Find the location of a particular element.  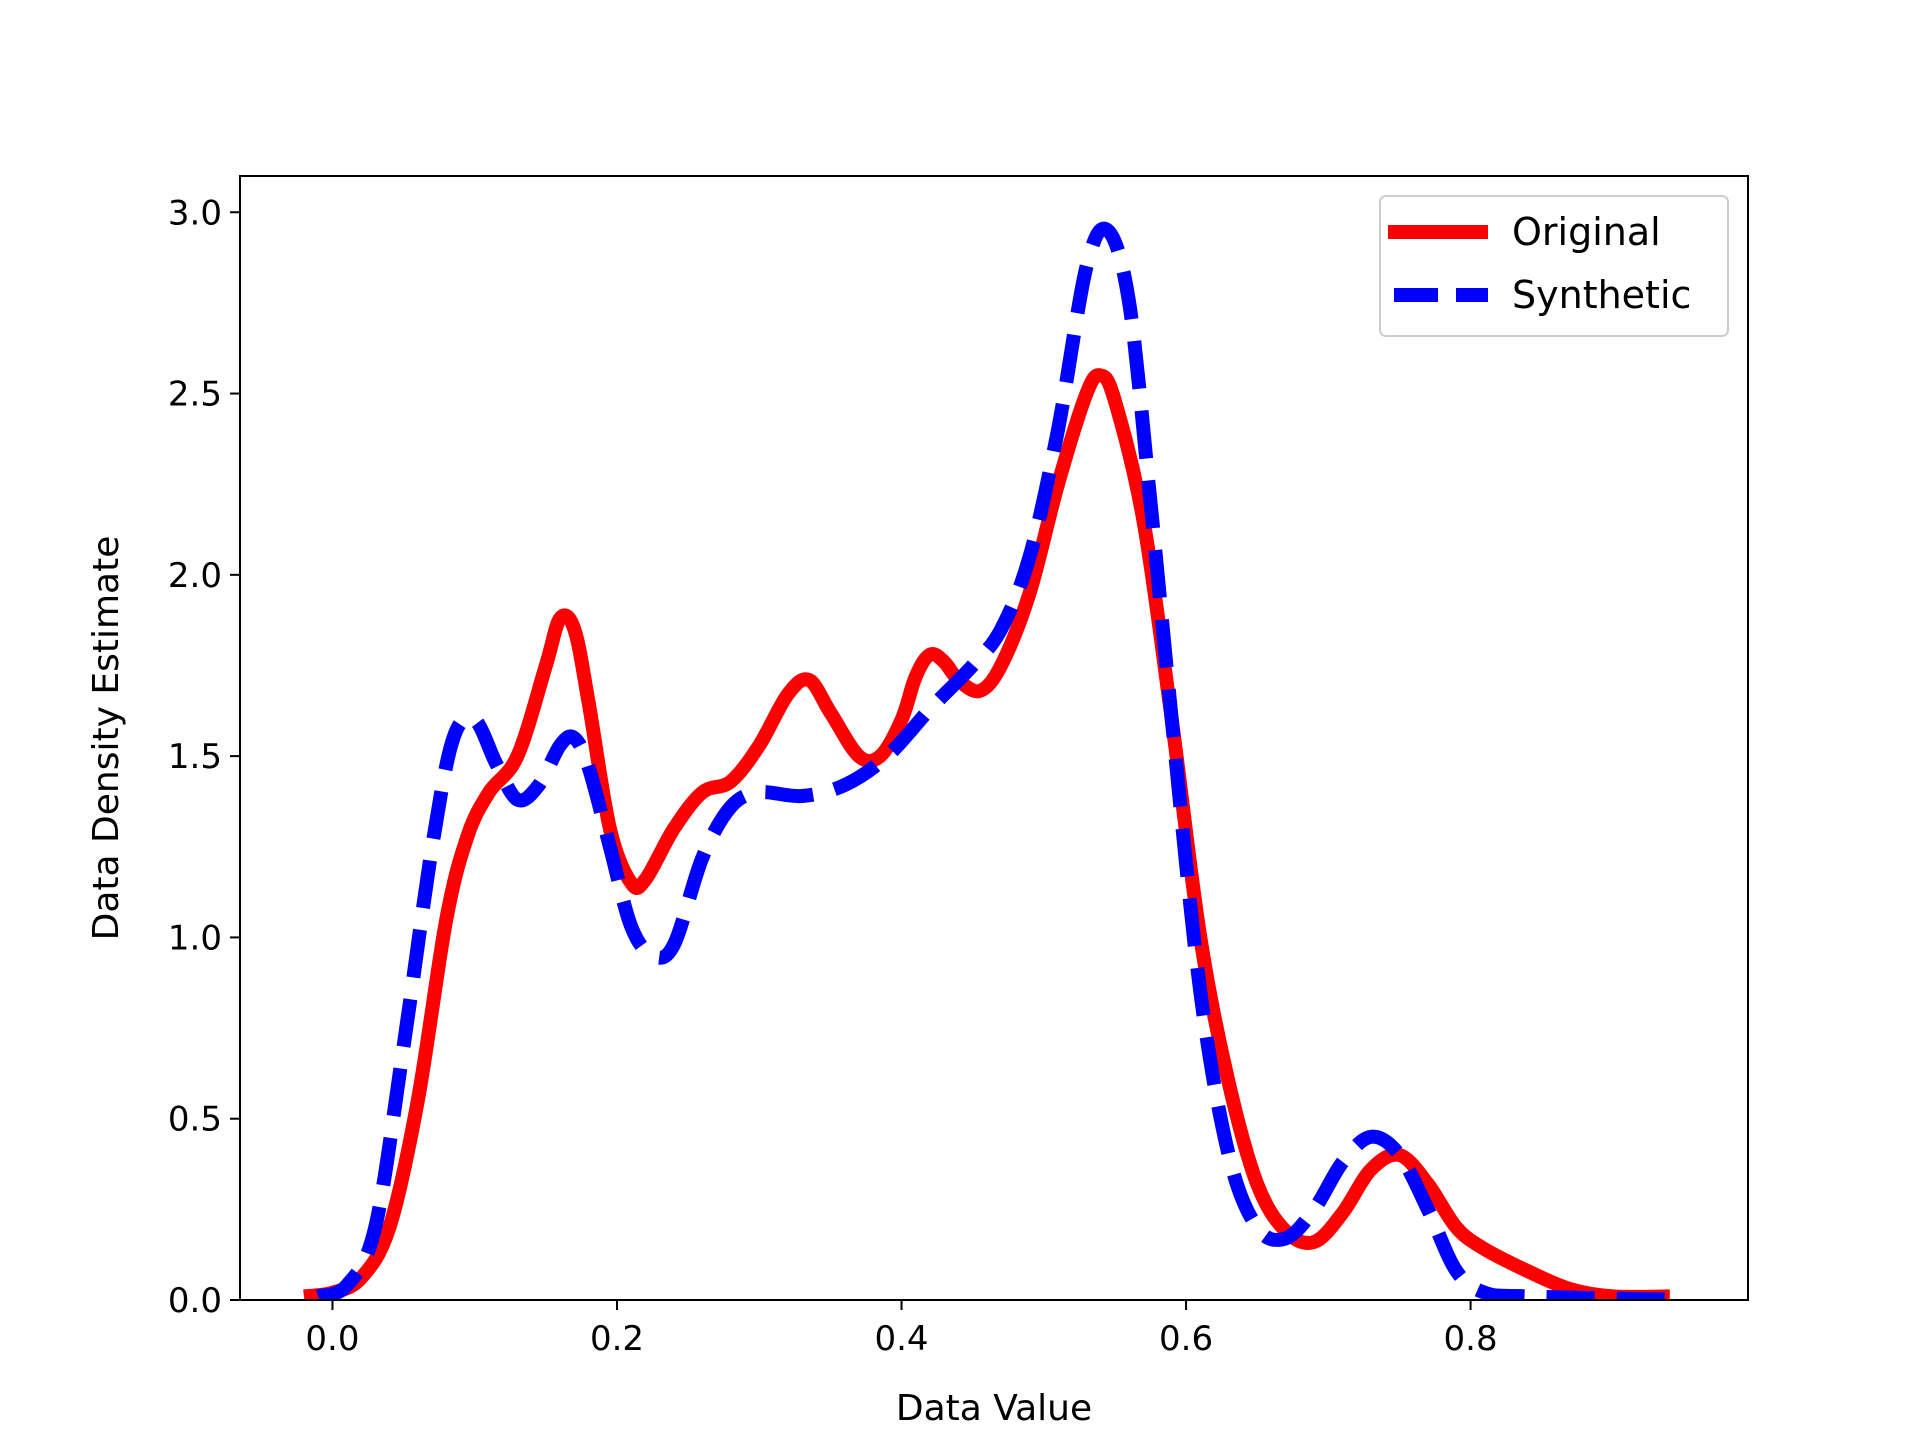

y-tick-label: 2.0 is located at coordinates (195, 576).